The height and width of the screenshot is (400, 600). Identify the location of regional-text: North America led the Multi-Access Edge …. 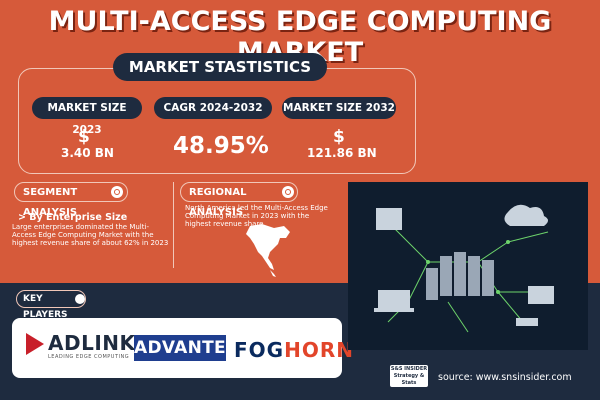
(256, 216).